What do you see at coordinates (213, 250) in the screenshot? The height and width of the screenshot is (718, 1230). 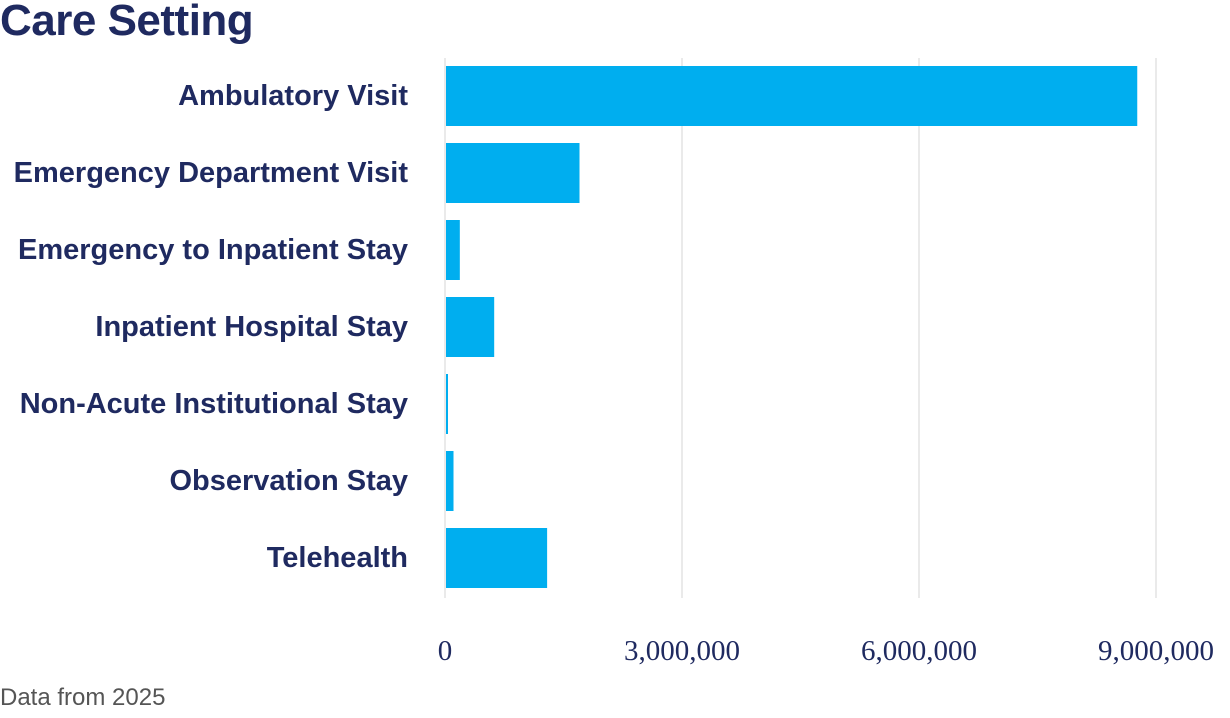 I see `category-label: Emergency to Inpatient Stay` at bounding box center [213, 250].